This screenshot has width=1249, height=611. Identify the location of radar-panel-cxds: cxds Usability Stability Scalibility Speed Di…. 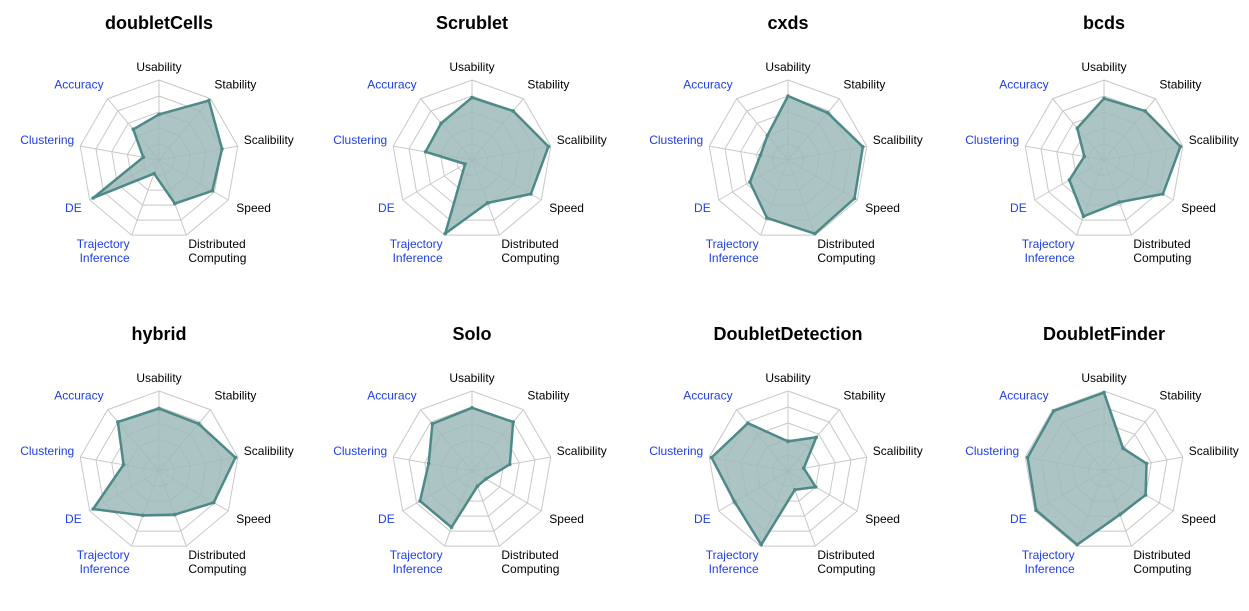
(785, 150).